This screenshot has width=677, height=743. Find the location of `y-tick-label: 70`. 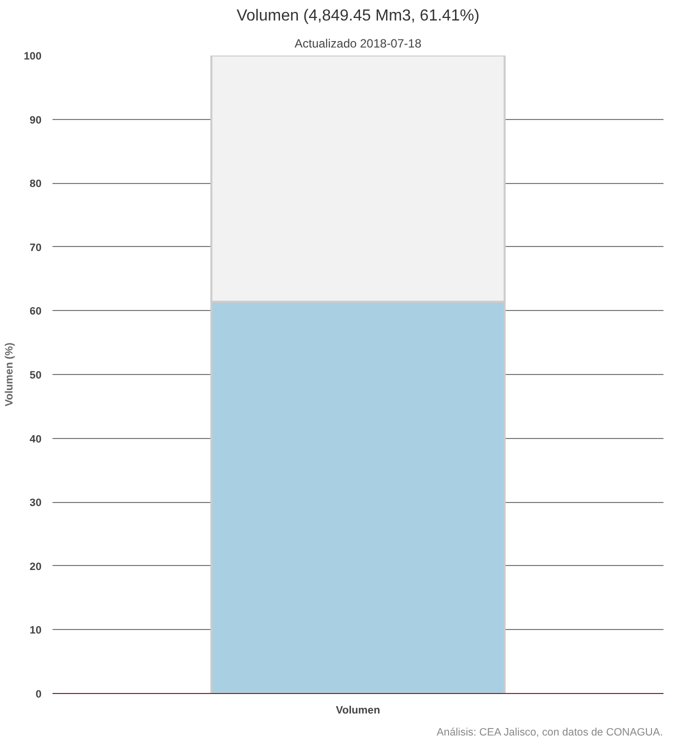

y-tick-label: 70 is located at coordinates (36, 248).